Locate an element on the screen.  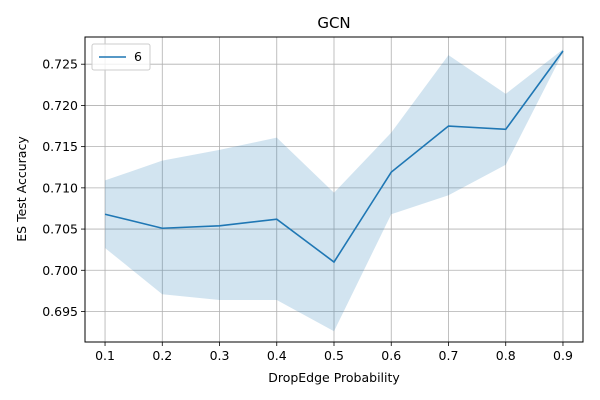
y-tick-label: 0.715 is located at coordinates (60, 146).